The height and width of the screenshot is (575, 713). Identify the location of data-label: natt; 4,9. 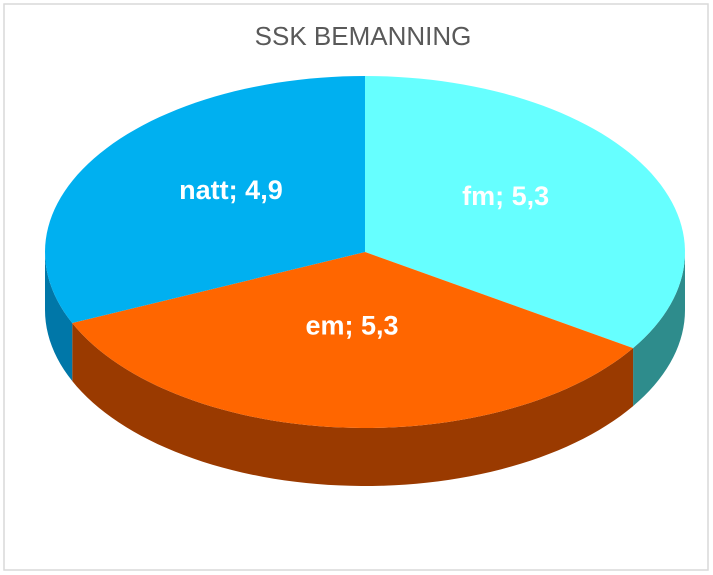
(231, 190).